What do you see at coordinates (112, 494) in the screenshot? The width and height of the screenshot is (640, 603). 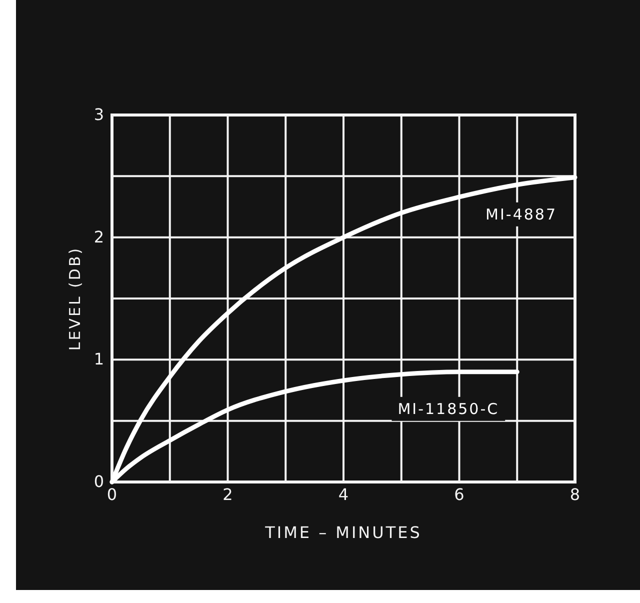 I see `x-tick-label: 0` at bounding box center [112, 494].